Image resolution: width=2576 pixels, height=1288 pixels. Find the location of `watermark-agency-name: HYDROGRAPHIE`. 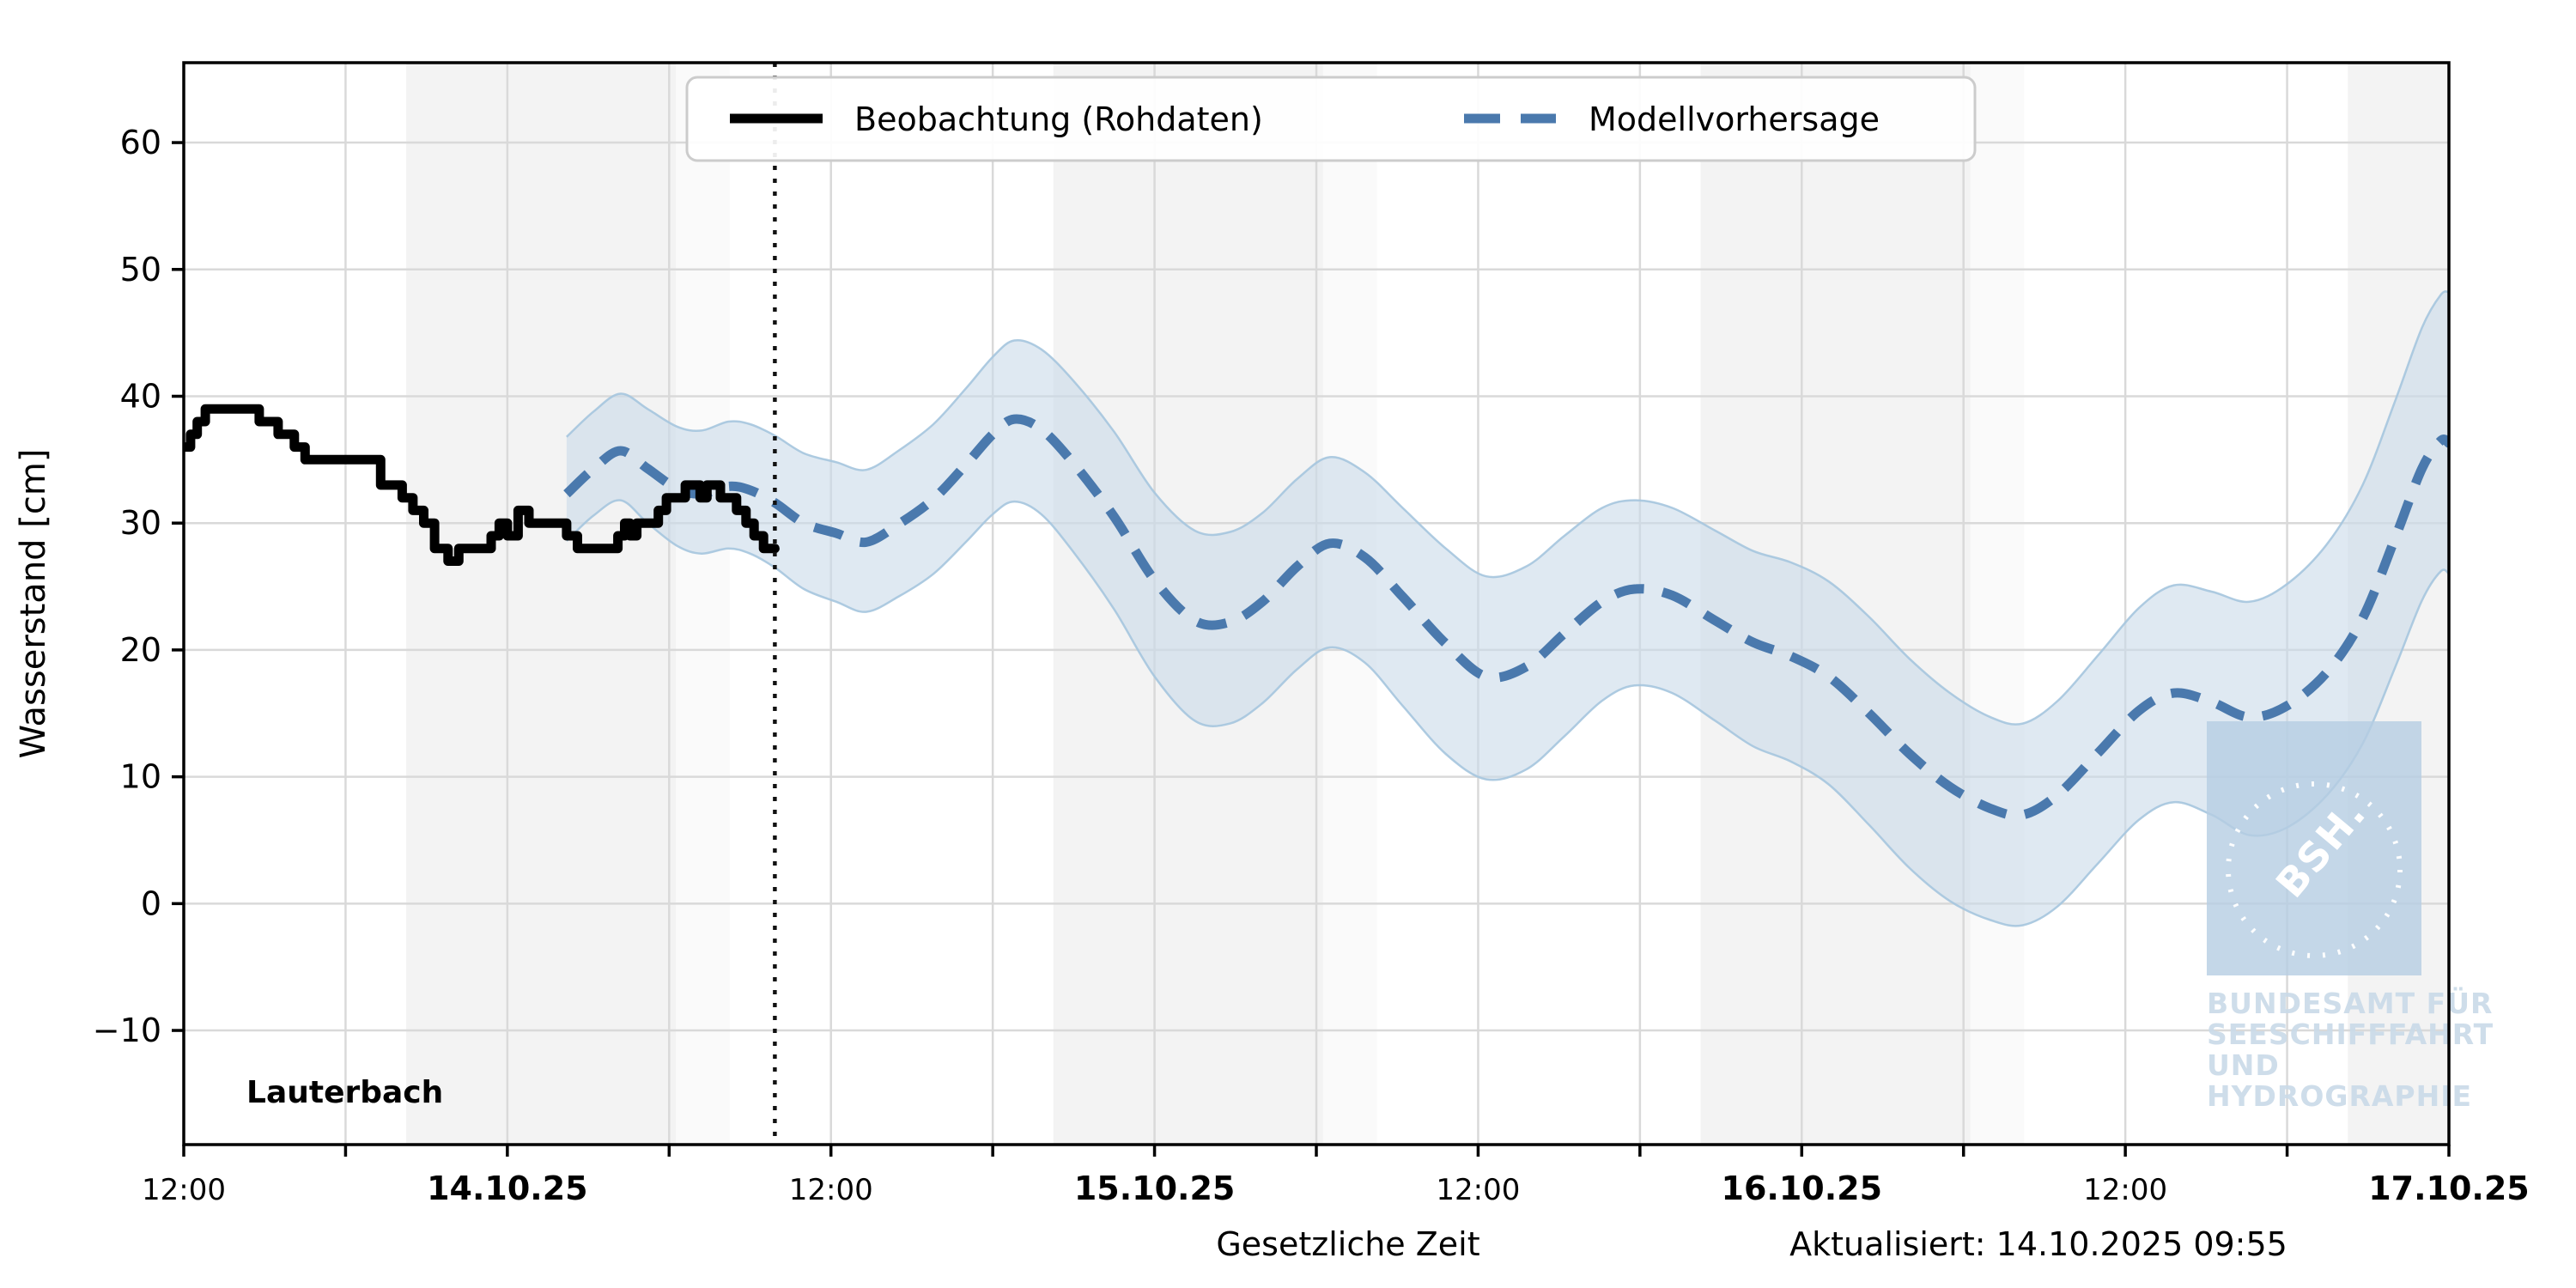

watermark-agency-name: HYDROGRAPHIE is located at coordinates (2339, 1096).